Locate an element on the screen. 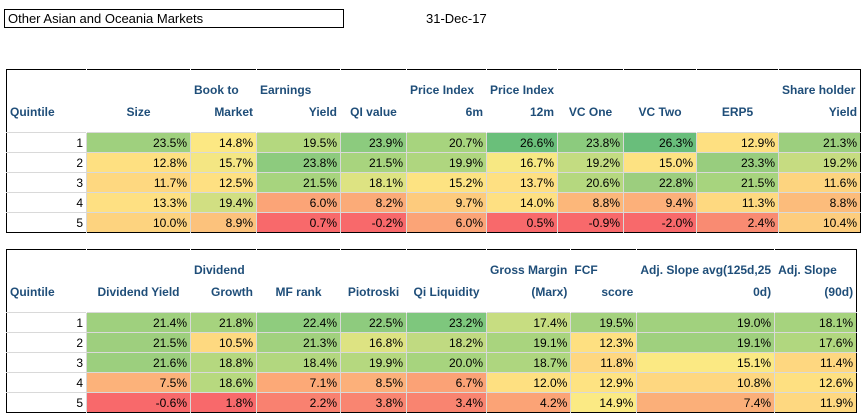 Image resolution: width=865 pixels, height=419 pixels. table-cell: 12.8% is located at coordinates (138, 162).